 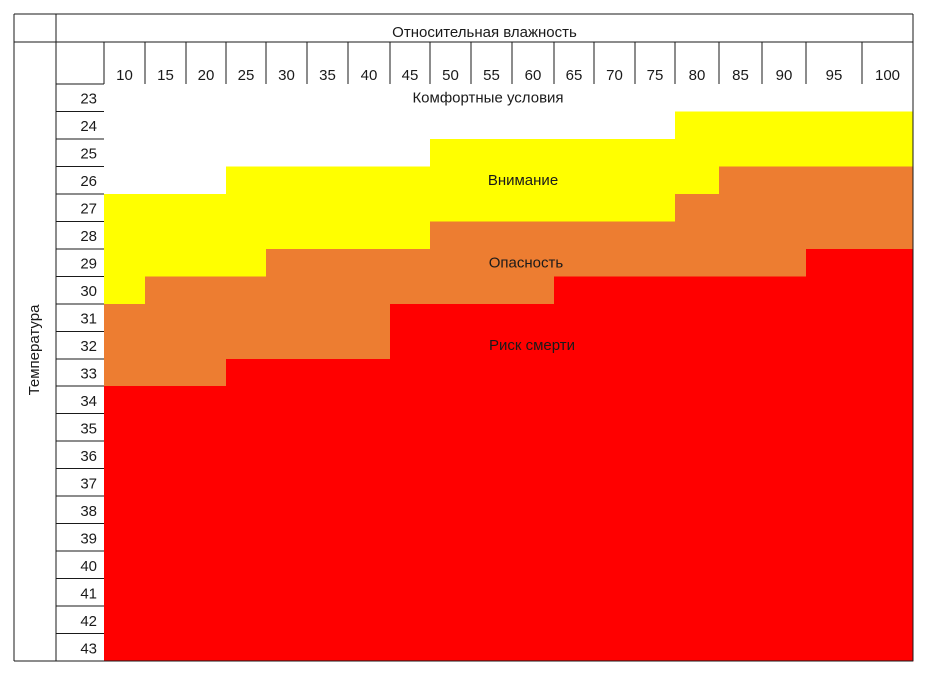 What do you see at coordinates (88, 319) in the screenshot?
I see `temperature-tick-label: 31` at bounding box center [88, 319].